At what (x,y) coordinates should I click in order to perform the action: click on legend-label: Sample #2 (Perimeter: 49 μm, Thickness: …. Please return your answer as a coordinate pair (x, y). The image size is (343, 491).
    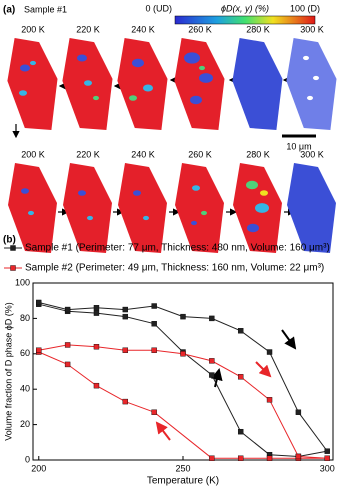
    Looking at the image, I should click on (174, 268).